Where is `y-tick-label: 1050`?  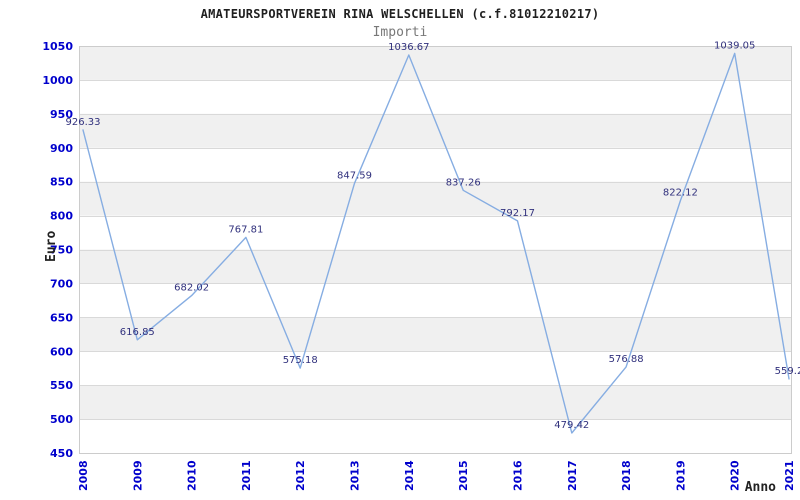
y-tick-label: 1050 is located at coordinates (57, 46).